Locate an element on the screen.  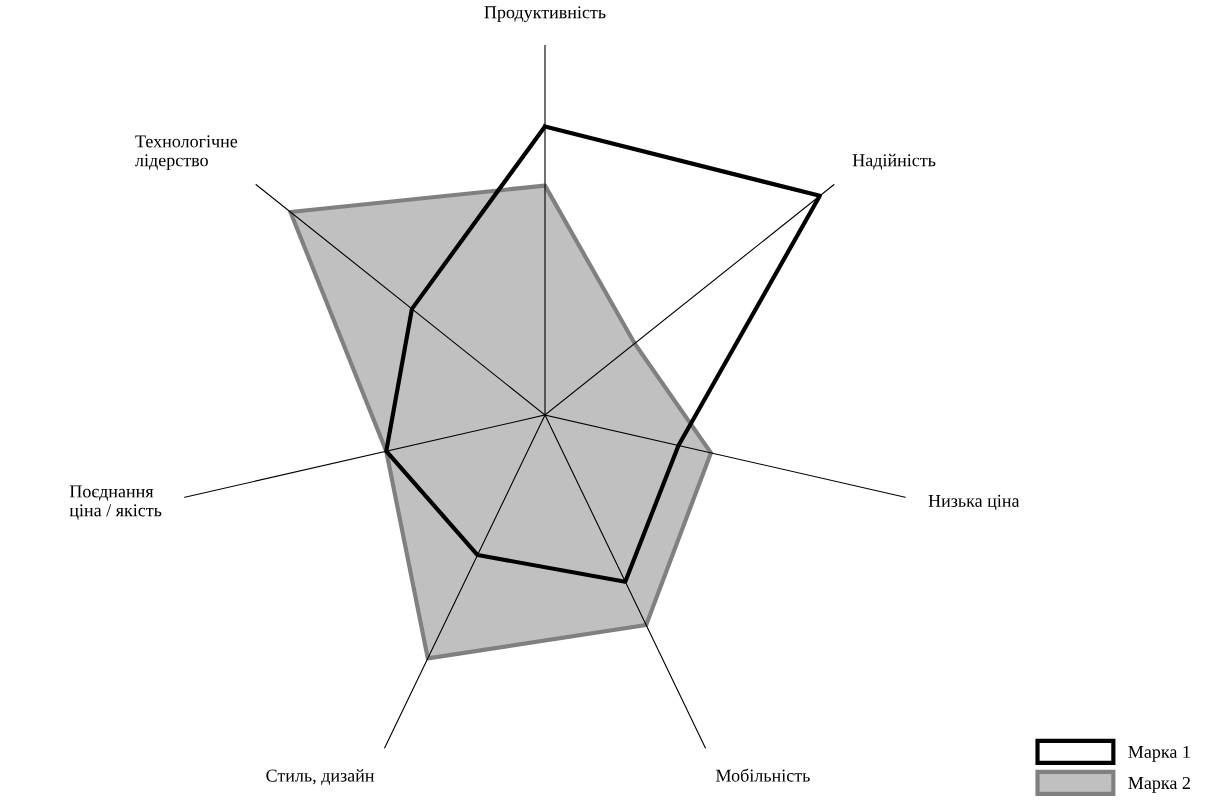
spoke-label: Поєднання ціна / якість is located at coordinates (115, 502).